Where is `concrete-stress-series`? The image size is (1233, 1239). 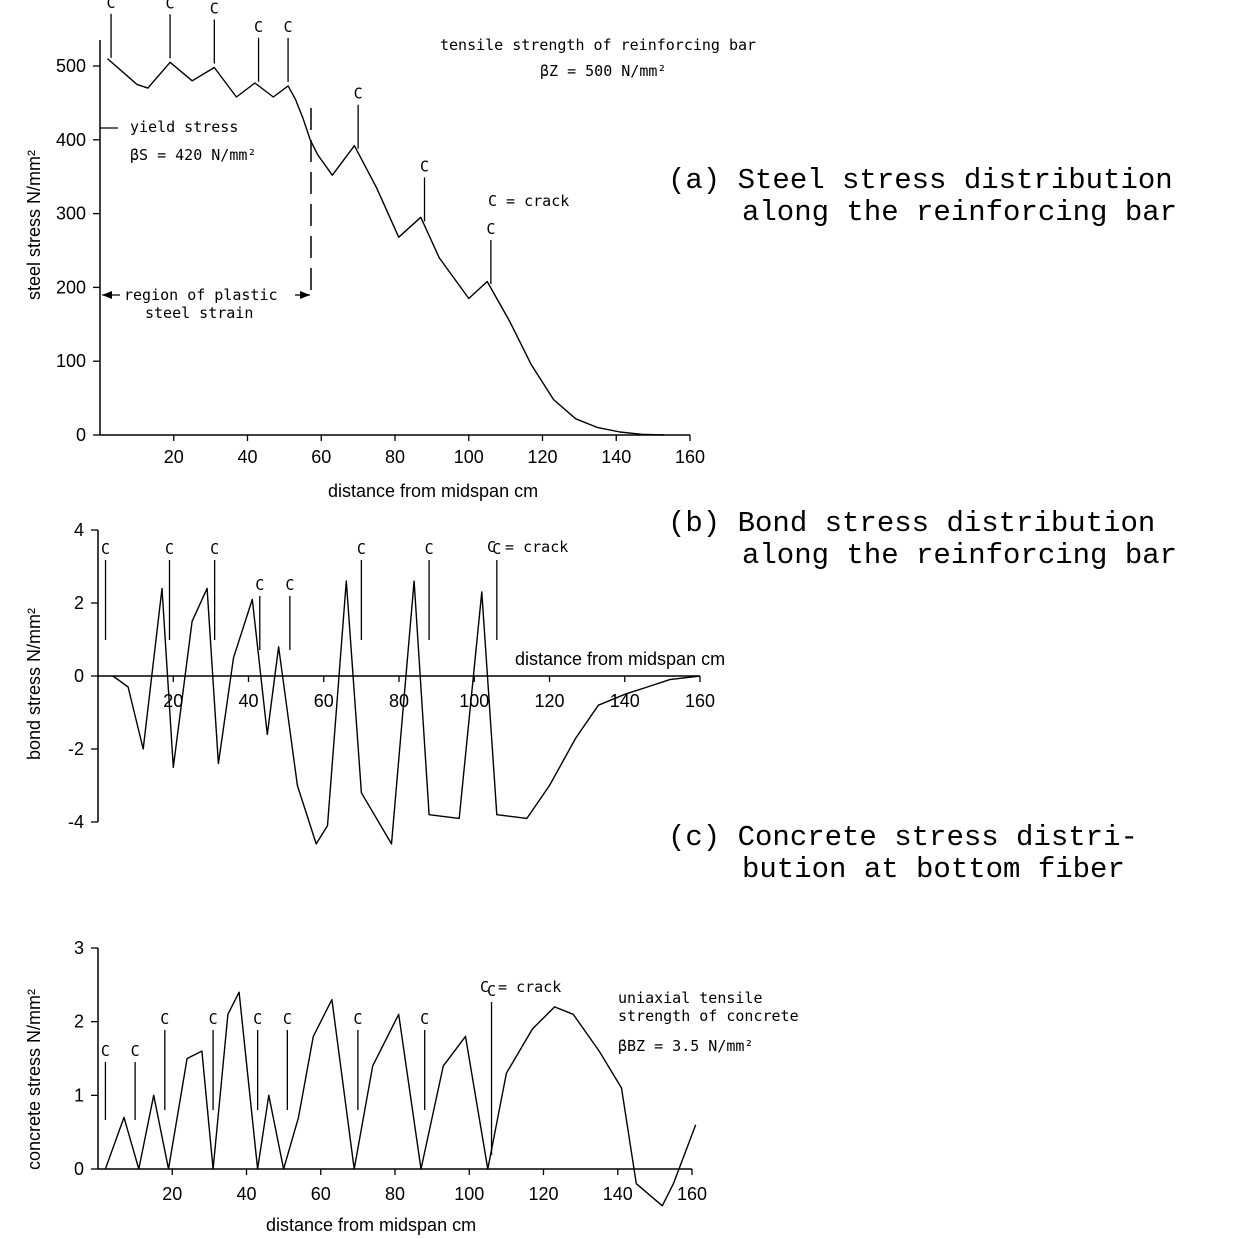
concrete-stress-series is located at coordinates (400, 1099).